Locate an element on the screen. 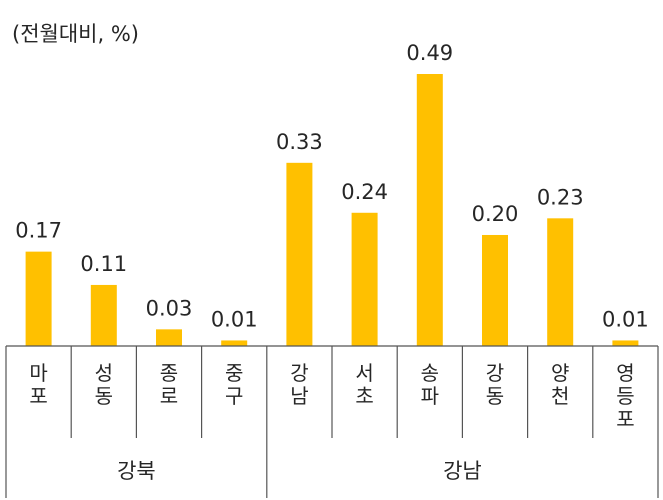 The height and width of the screenshot is (500, 663). tick-label-char: 구 is located at coordinates (234, 396).